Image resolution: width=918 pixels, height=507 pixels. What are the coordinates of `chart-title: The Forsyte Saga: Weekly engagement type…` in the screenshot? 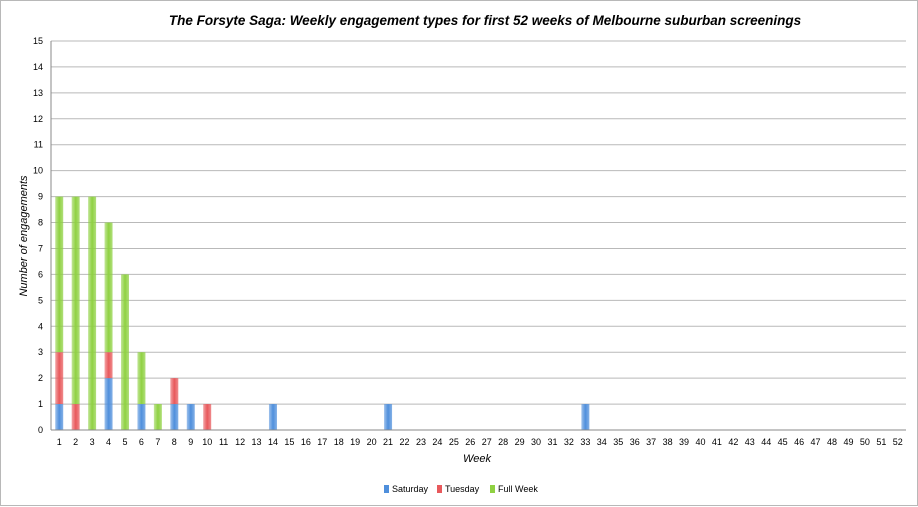 It's located at (485, 20).